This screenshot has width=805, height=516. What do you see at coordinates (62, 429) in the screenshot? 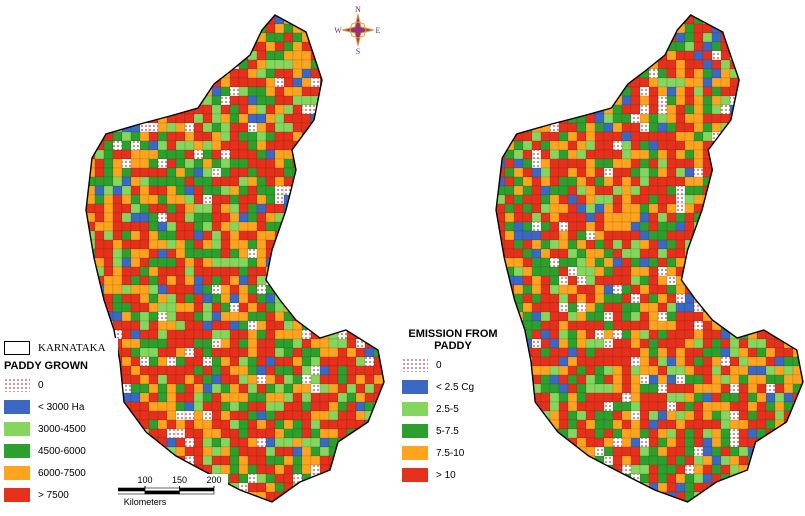
I see `legend-label: 3000-4500` at bounding box center [62, 429].